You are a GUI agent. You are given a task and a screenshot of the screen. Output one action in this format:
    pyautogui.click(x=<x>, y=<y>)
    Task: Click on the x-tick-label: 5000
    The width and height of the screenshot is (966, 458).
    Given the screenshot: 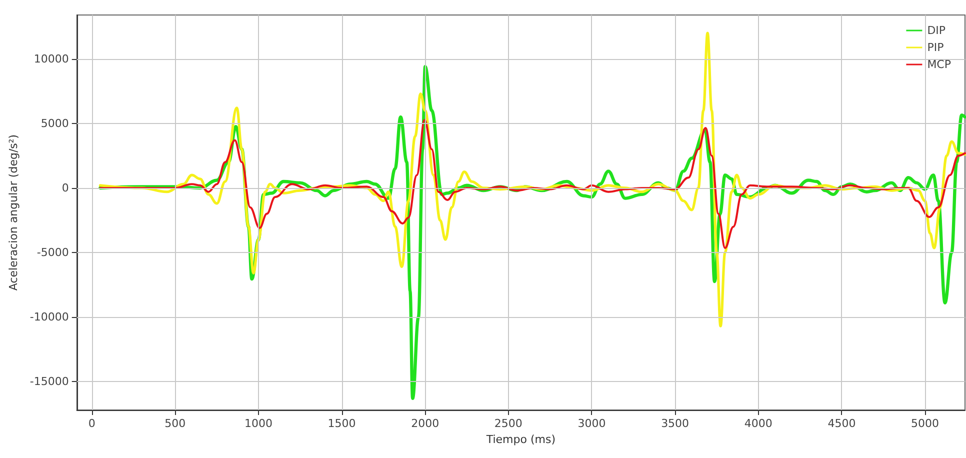 What is the action you would take?
    pyautogui.click(x=925, y=423)
    